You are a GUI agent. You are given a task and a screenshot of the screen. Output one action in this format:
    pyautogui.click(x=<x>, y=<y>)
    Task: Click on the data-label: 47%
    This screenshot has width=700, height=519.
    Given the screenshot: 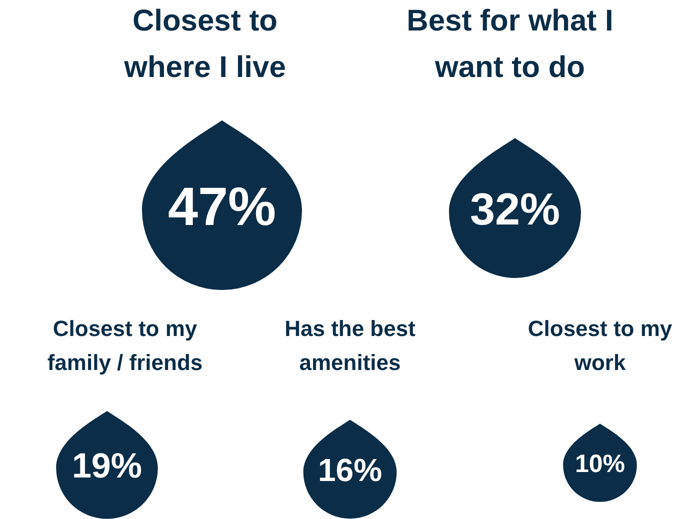 What is the action you would take?
    pyautogui.click(x=222, y=206)
    